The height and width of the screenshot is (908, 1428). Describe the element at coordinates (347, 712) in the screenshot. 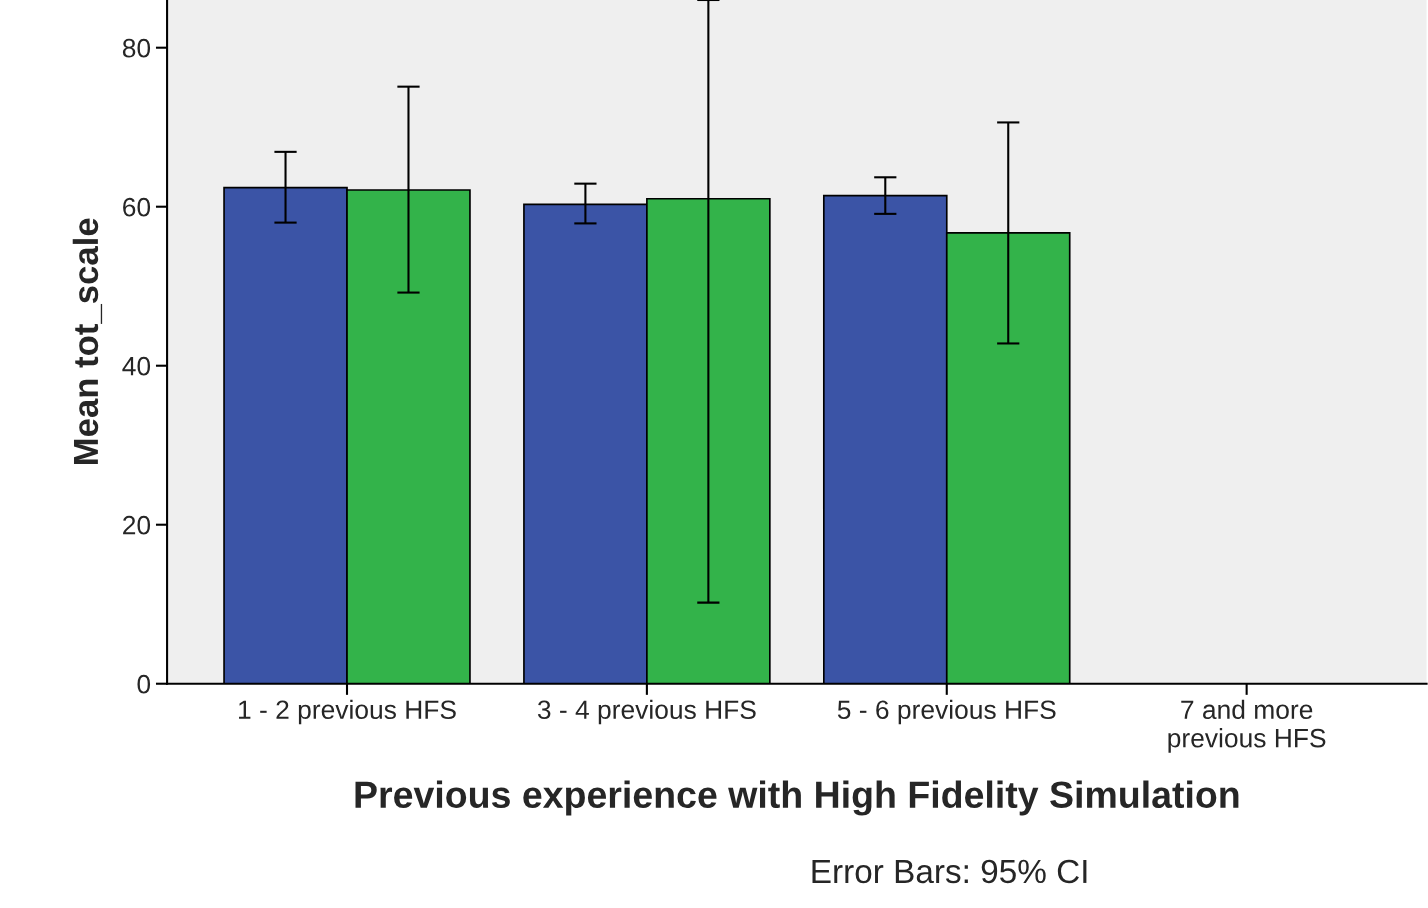

I see `x-tick-label: 1 - 2 previous HFS` at that location.